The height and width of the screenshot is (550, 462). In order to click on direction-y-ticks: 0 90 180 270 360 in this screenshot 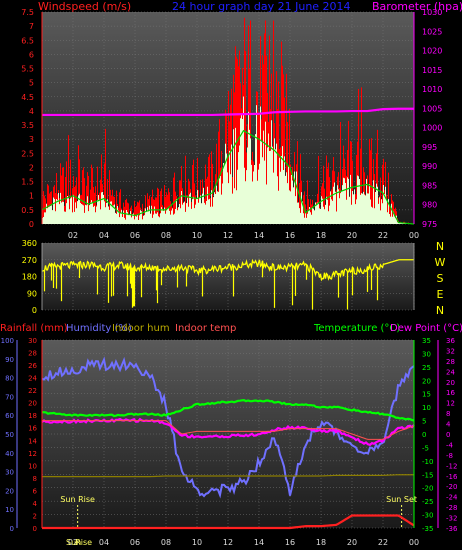, I will do `click(218, 277)`.